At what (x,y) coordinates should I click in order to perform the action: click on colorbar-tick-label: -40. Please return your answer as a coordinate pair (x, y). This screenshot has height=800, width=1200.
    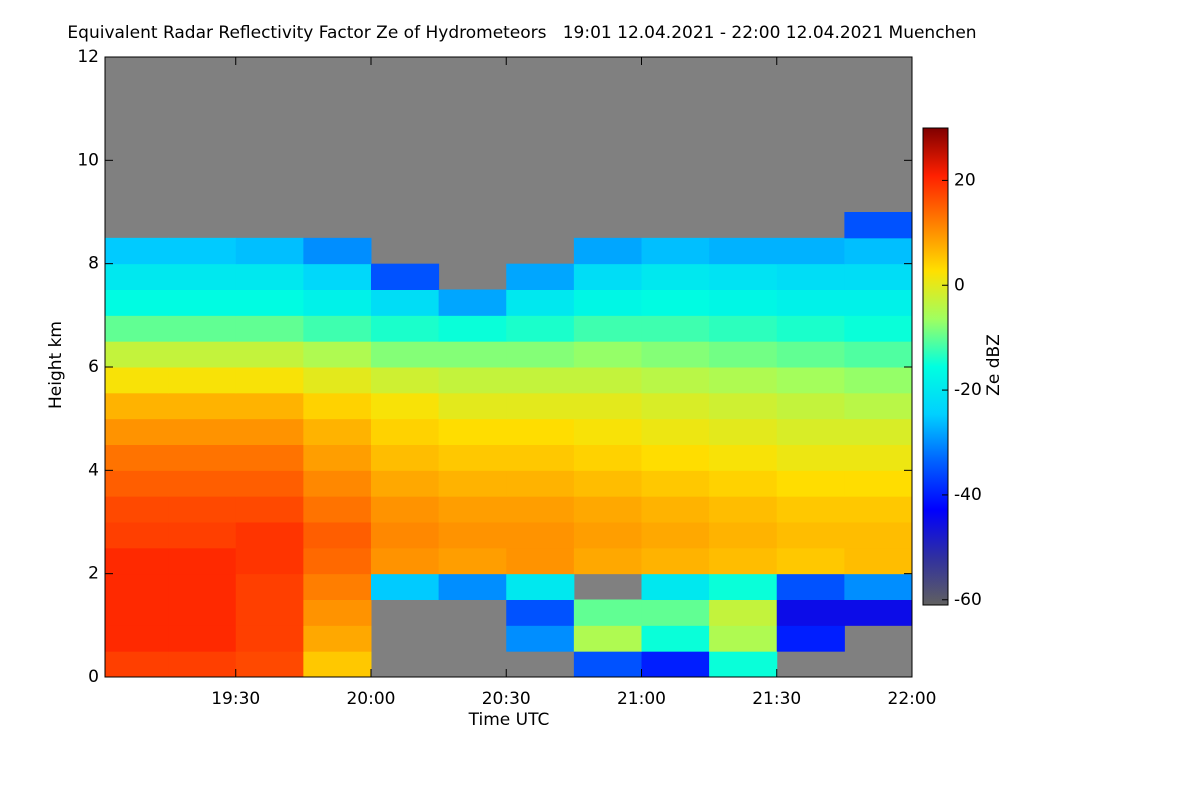
    Looking at the image, I should click on (968, 495).